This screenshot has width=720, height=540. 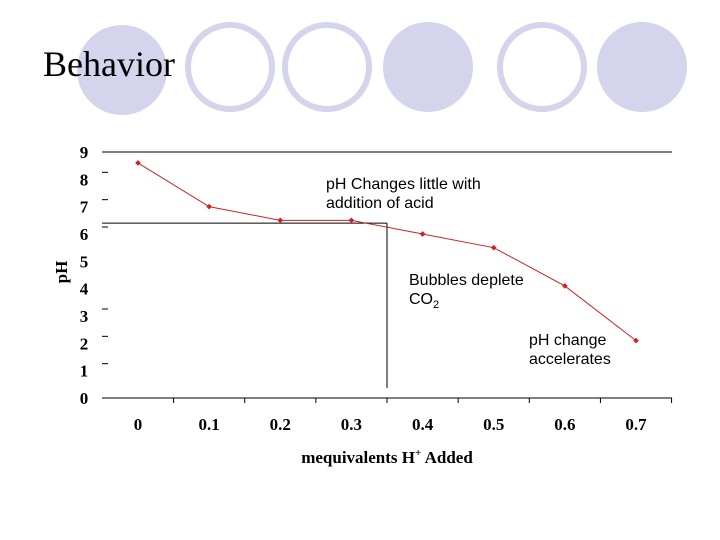 I want to click on y-tick-label: 5, so click(x=84, y=261).